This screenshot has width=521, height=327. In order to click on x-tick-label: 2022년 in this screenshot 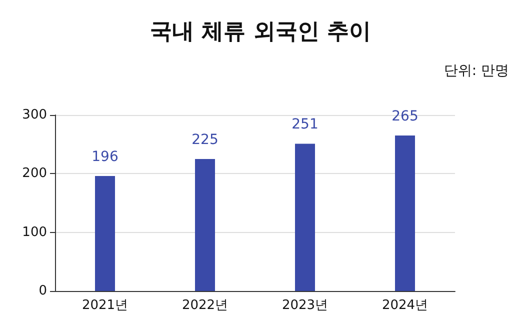, I will do `click(205, 305)`.